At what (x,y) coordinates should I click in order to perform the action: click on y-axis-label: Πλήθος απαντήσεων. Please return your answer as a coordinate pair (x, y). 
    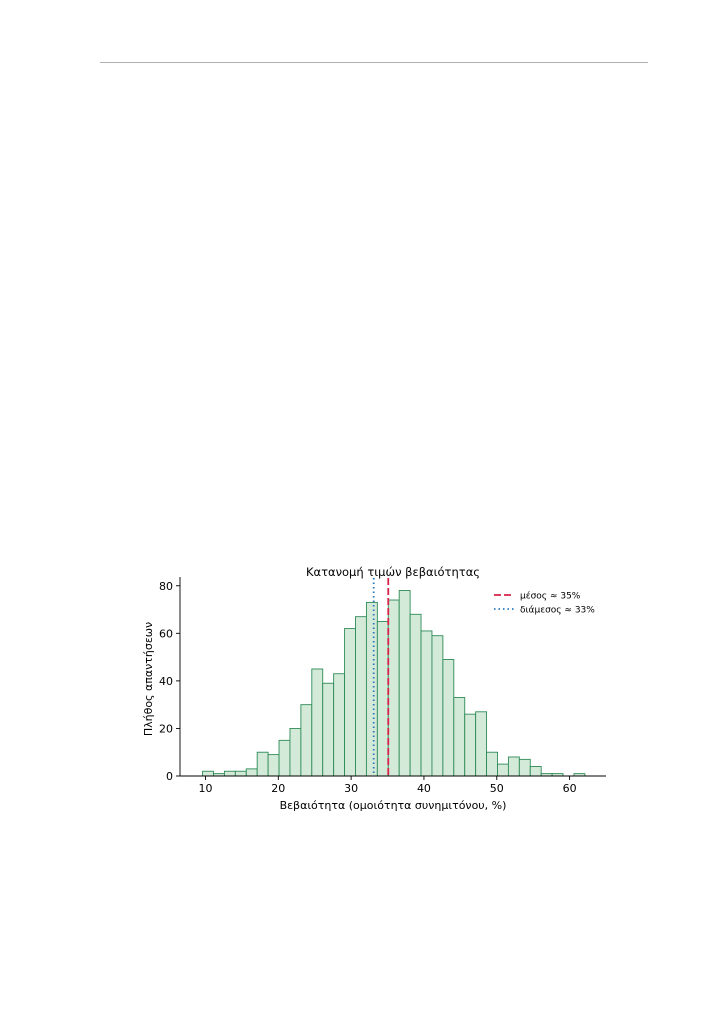
    Looking at the image, I should click on (148, 679).